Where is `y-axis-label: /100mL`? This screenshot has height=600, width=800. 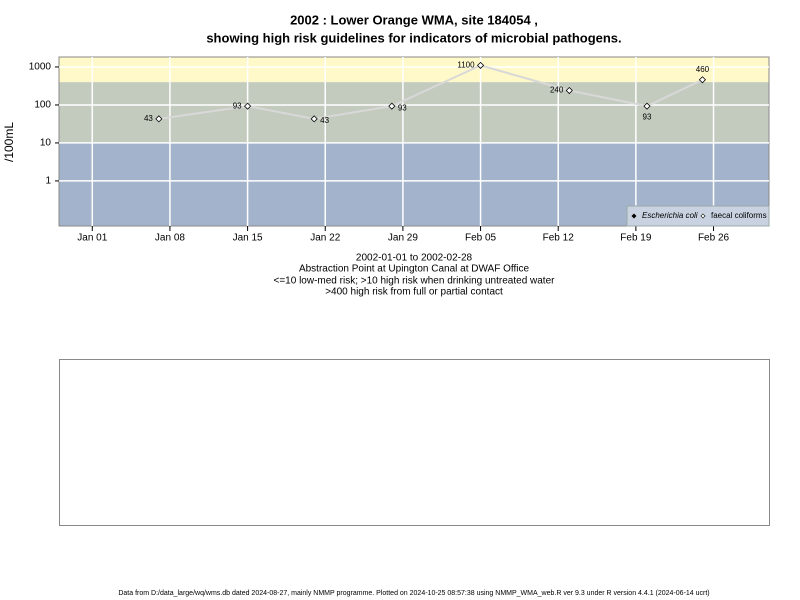
y-axis-label: /100mL is located at coordinates (9, 142).